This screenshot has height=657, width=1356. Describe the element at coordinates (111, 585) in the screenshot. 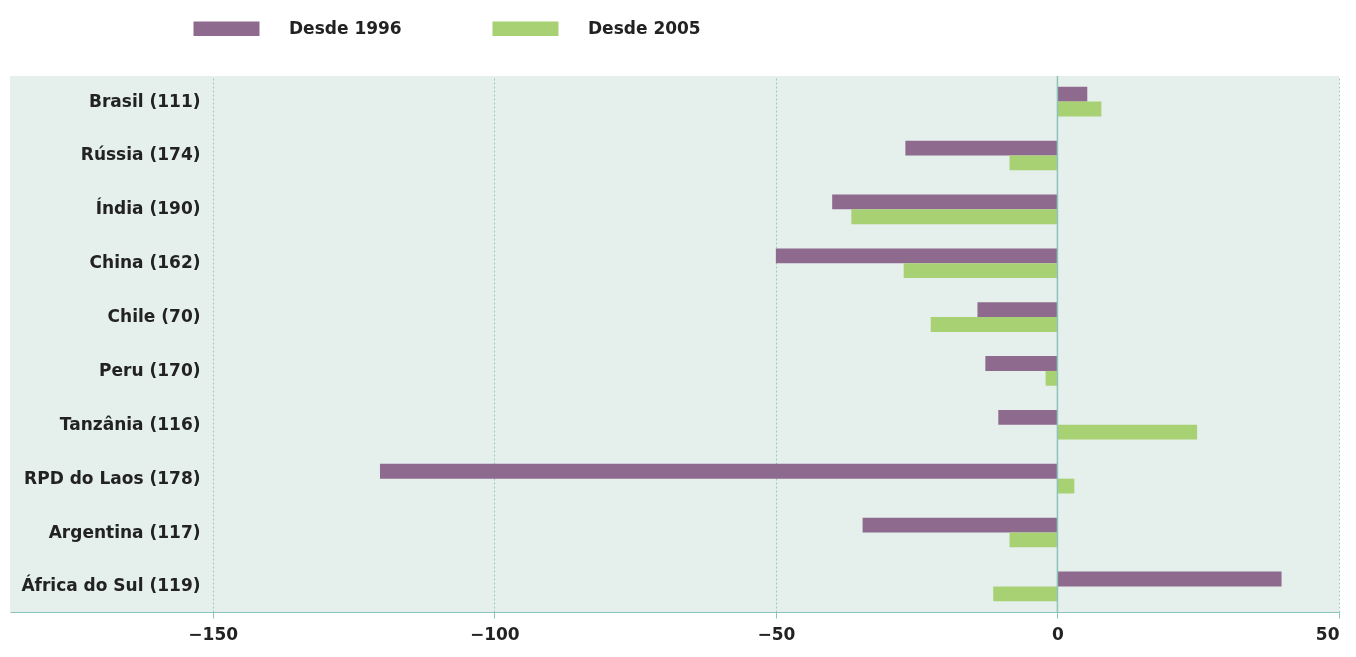

I see `y-tick-label: África do Sul (119)` at that location.